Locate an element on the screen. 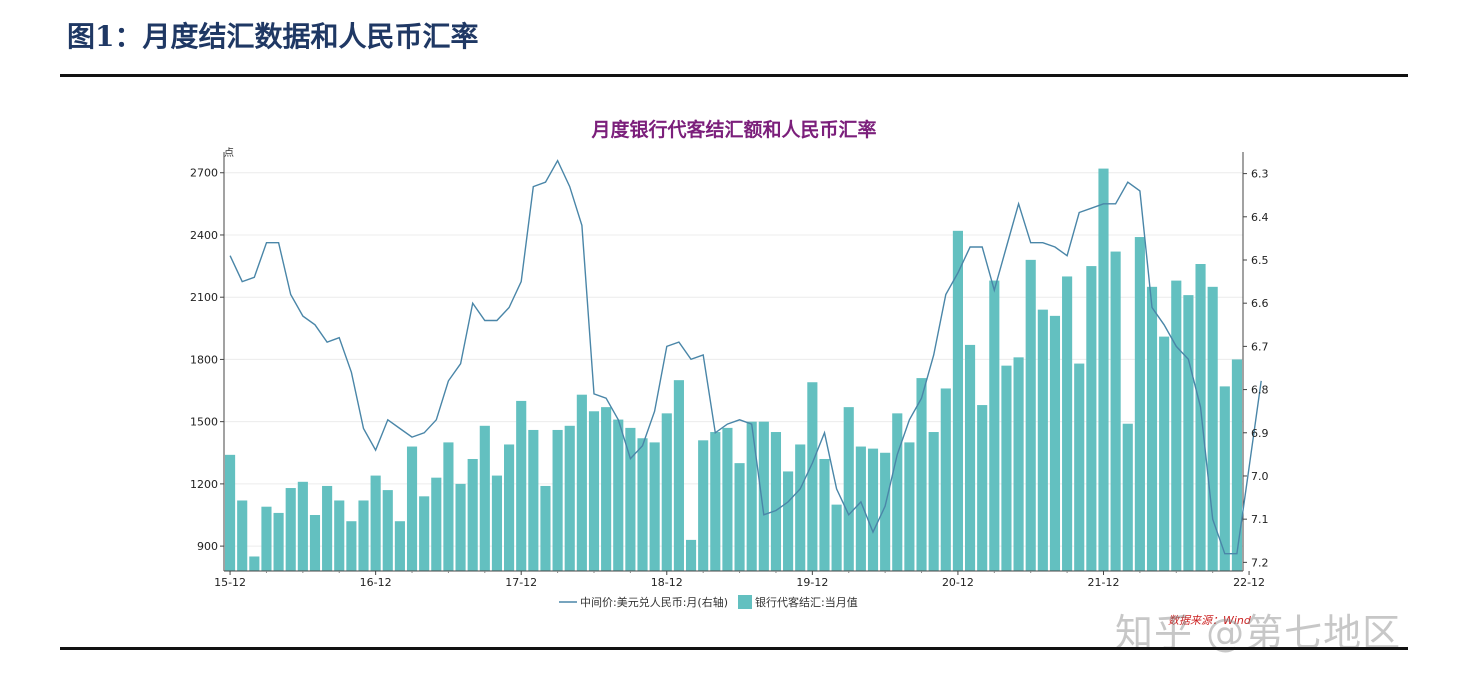 Image resolution: width=1464 pixels, height=689 pixels. x-tick-label: 16-12 is located at coordinates (376, 582).